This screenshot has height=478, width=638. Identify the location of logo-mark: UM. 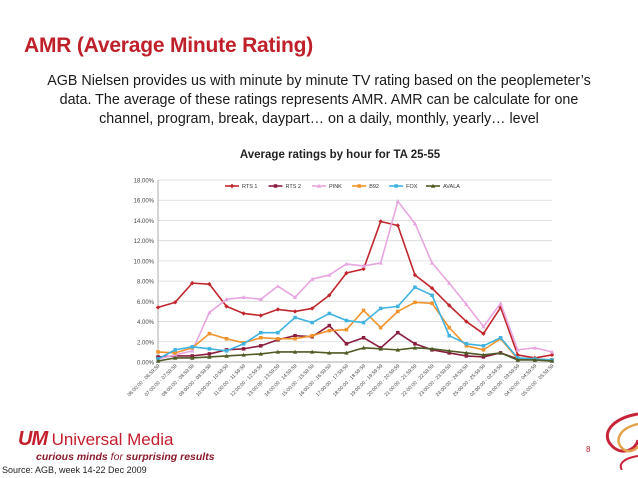
(33, 439).